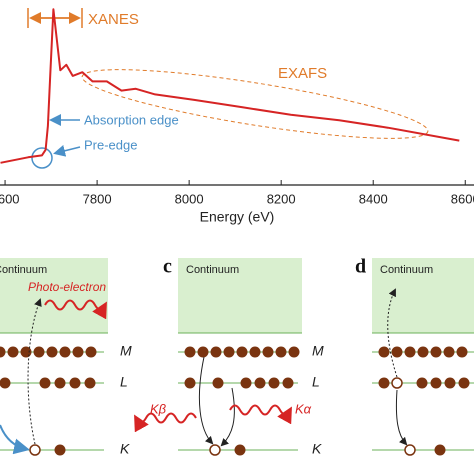 The image size is (474, 474). I want to click on exafs-ellipse, so click(255, 104).